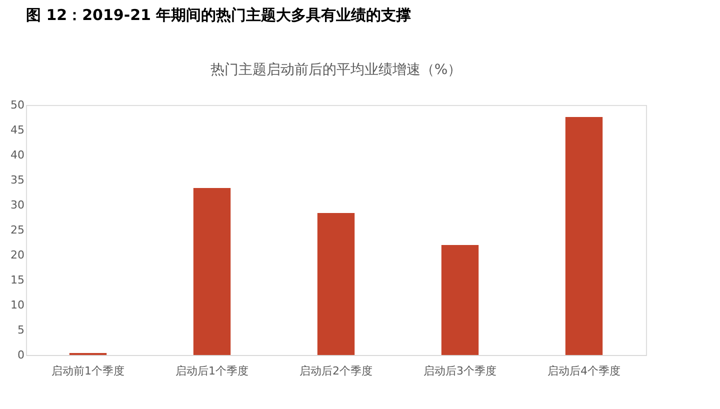 The height and width of the screenshot is (409, 720). Describe the element at coordinates (17, 305) in the screenshot. I see `y-tick-label: 10` at that location.